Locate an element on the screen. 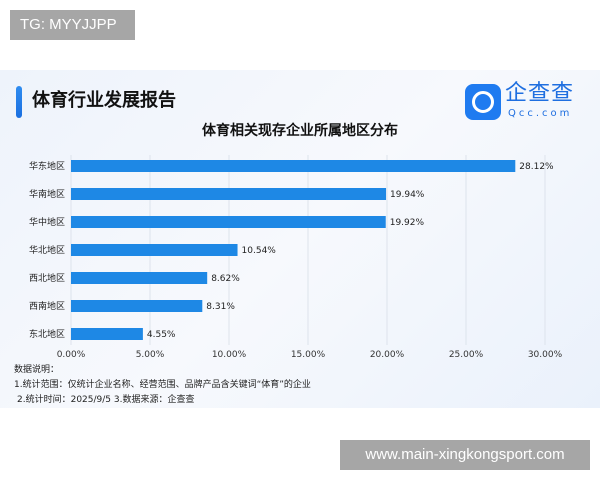 Image resolution: width=600 pixels, height=480 pixels. x-tick-label: 0.00% is located at coordinates (71, 355).